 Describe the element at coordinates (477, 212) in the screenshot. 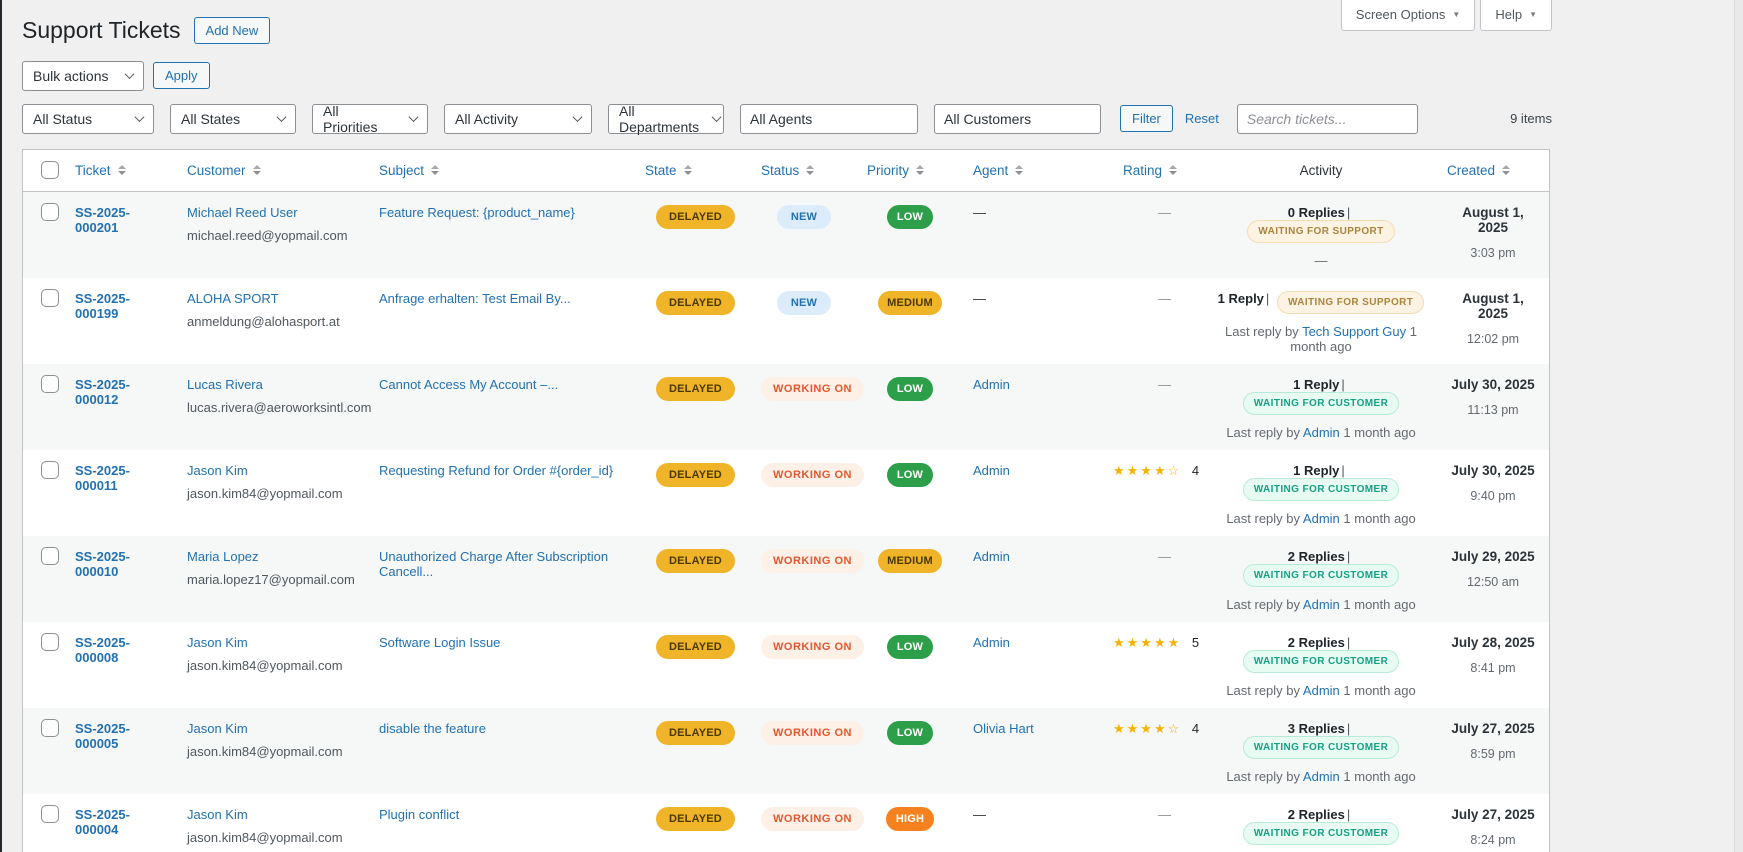

I see `subject-link: Feature Request: {product_name}` at that location.